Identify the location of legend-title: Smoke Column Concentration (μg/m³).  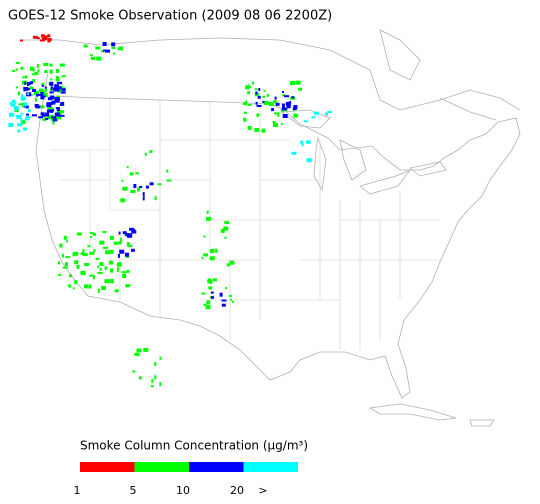
(194, 446).